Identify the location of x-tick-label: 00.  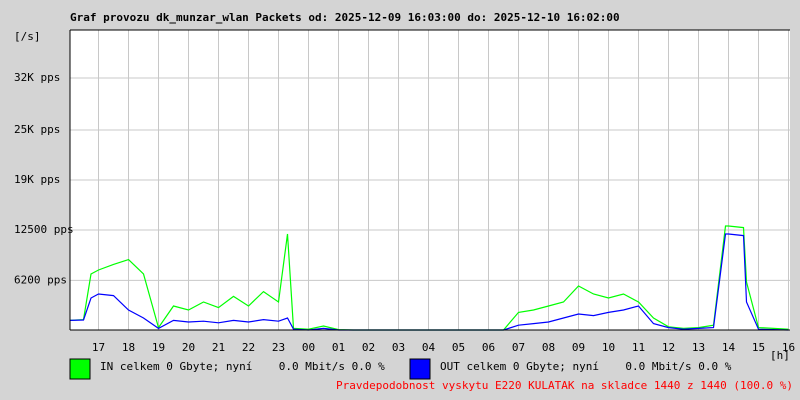
(308, 347).